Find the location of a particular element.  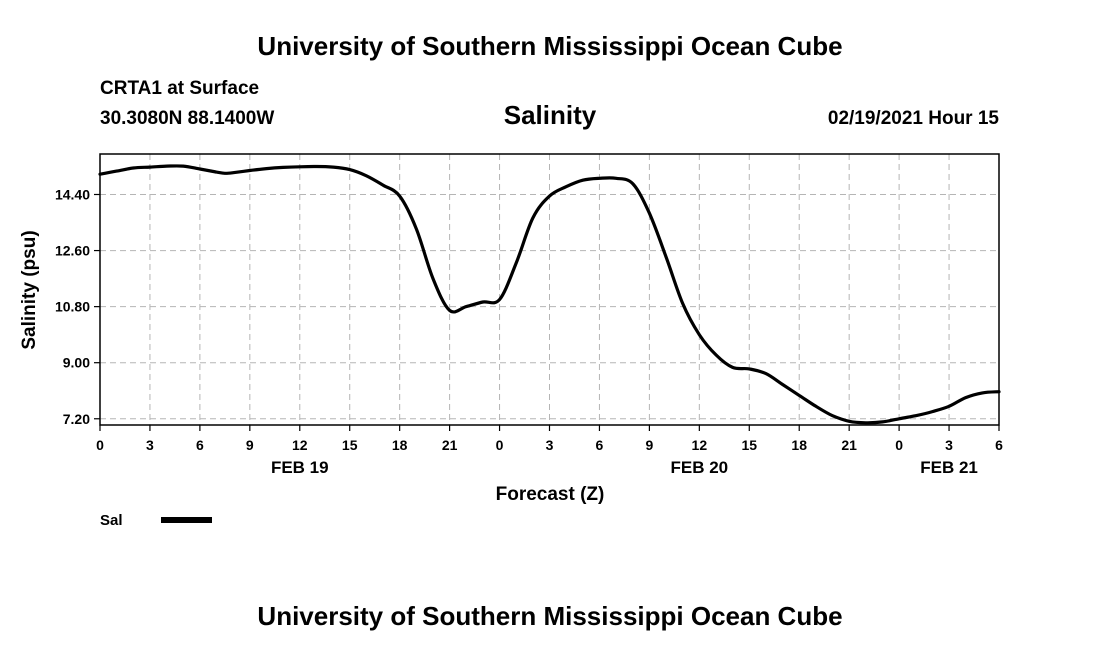

chart-title: Salinity is located at coordinates (550, 115).